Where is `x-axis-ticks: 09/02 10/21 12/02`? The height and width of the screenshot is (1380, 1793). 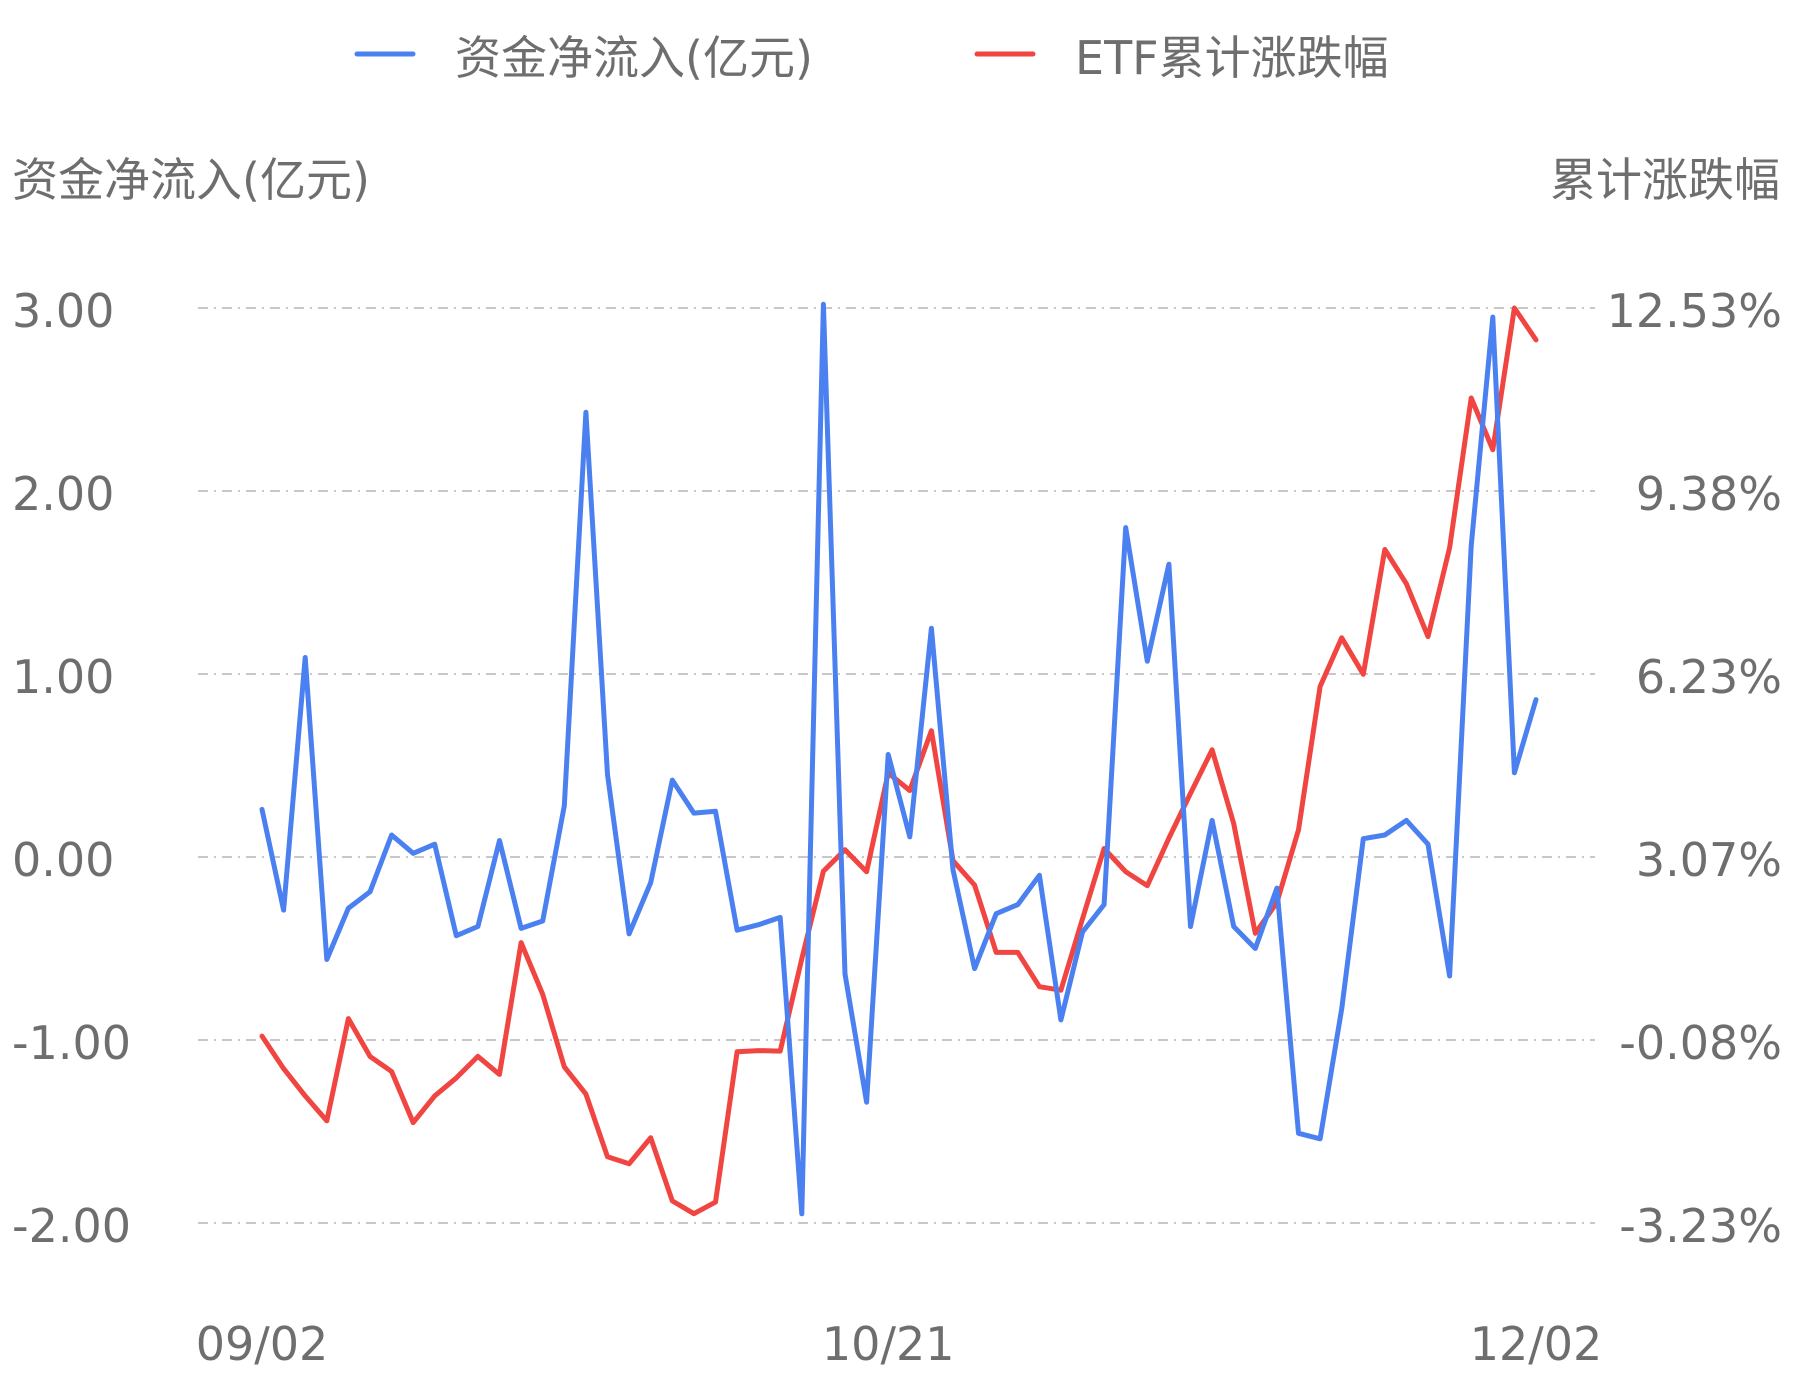 x-axis-ticks: 09/02 10/21 12/02 is located at coordinates (899, 1344).